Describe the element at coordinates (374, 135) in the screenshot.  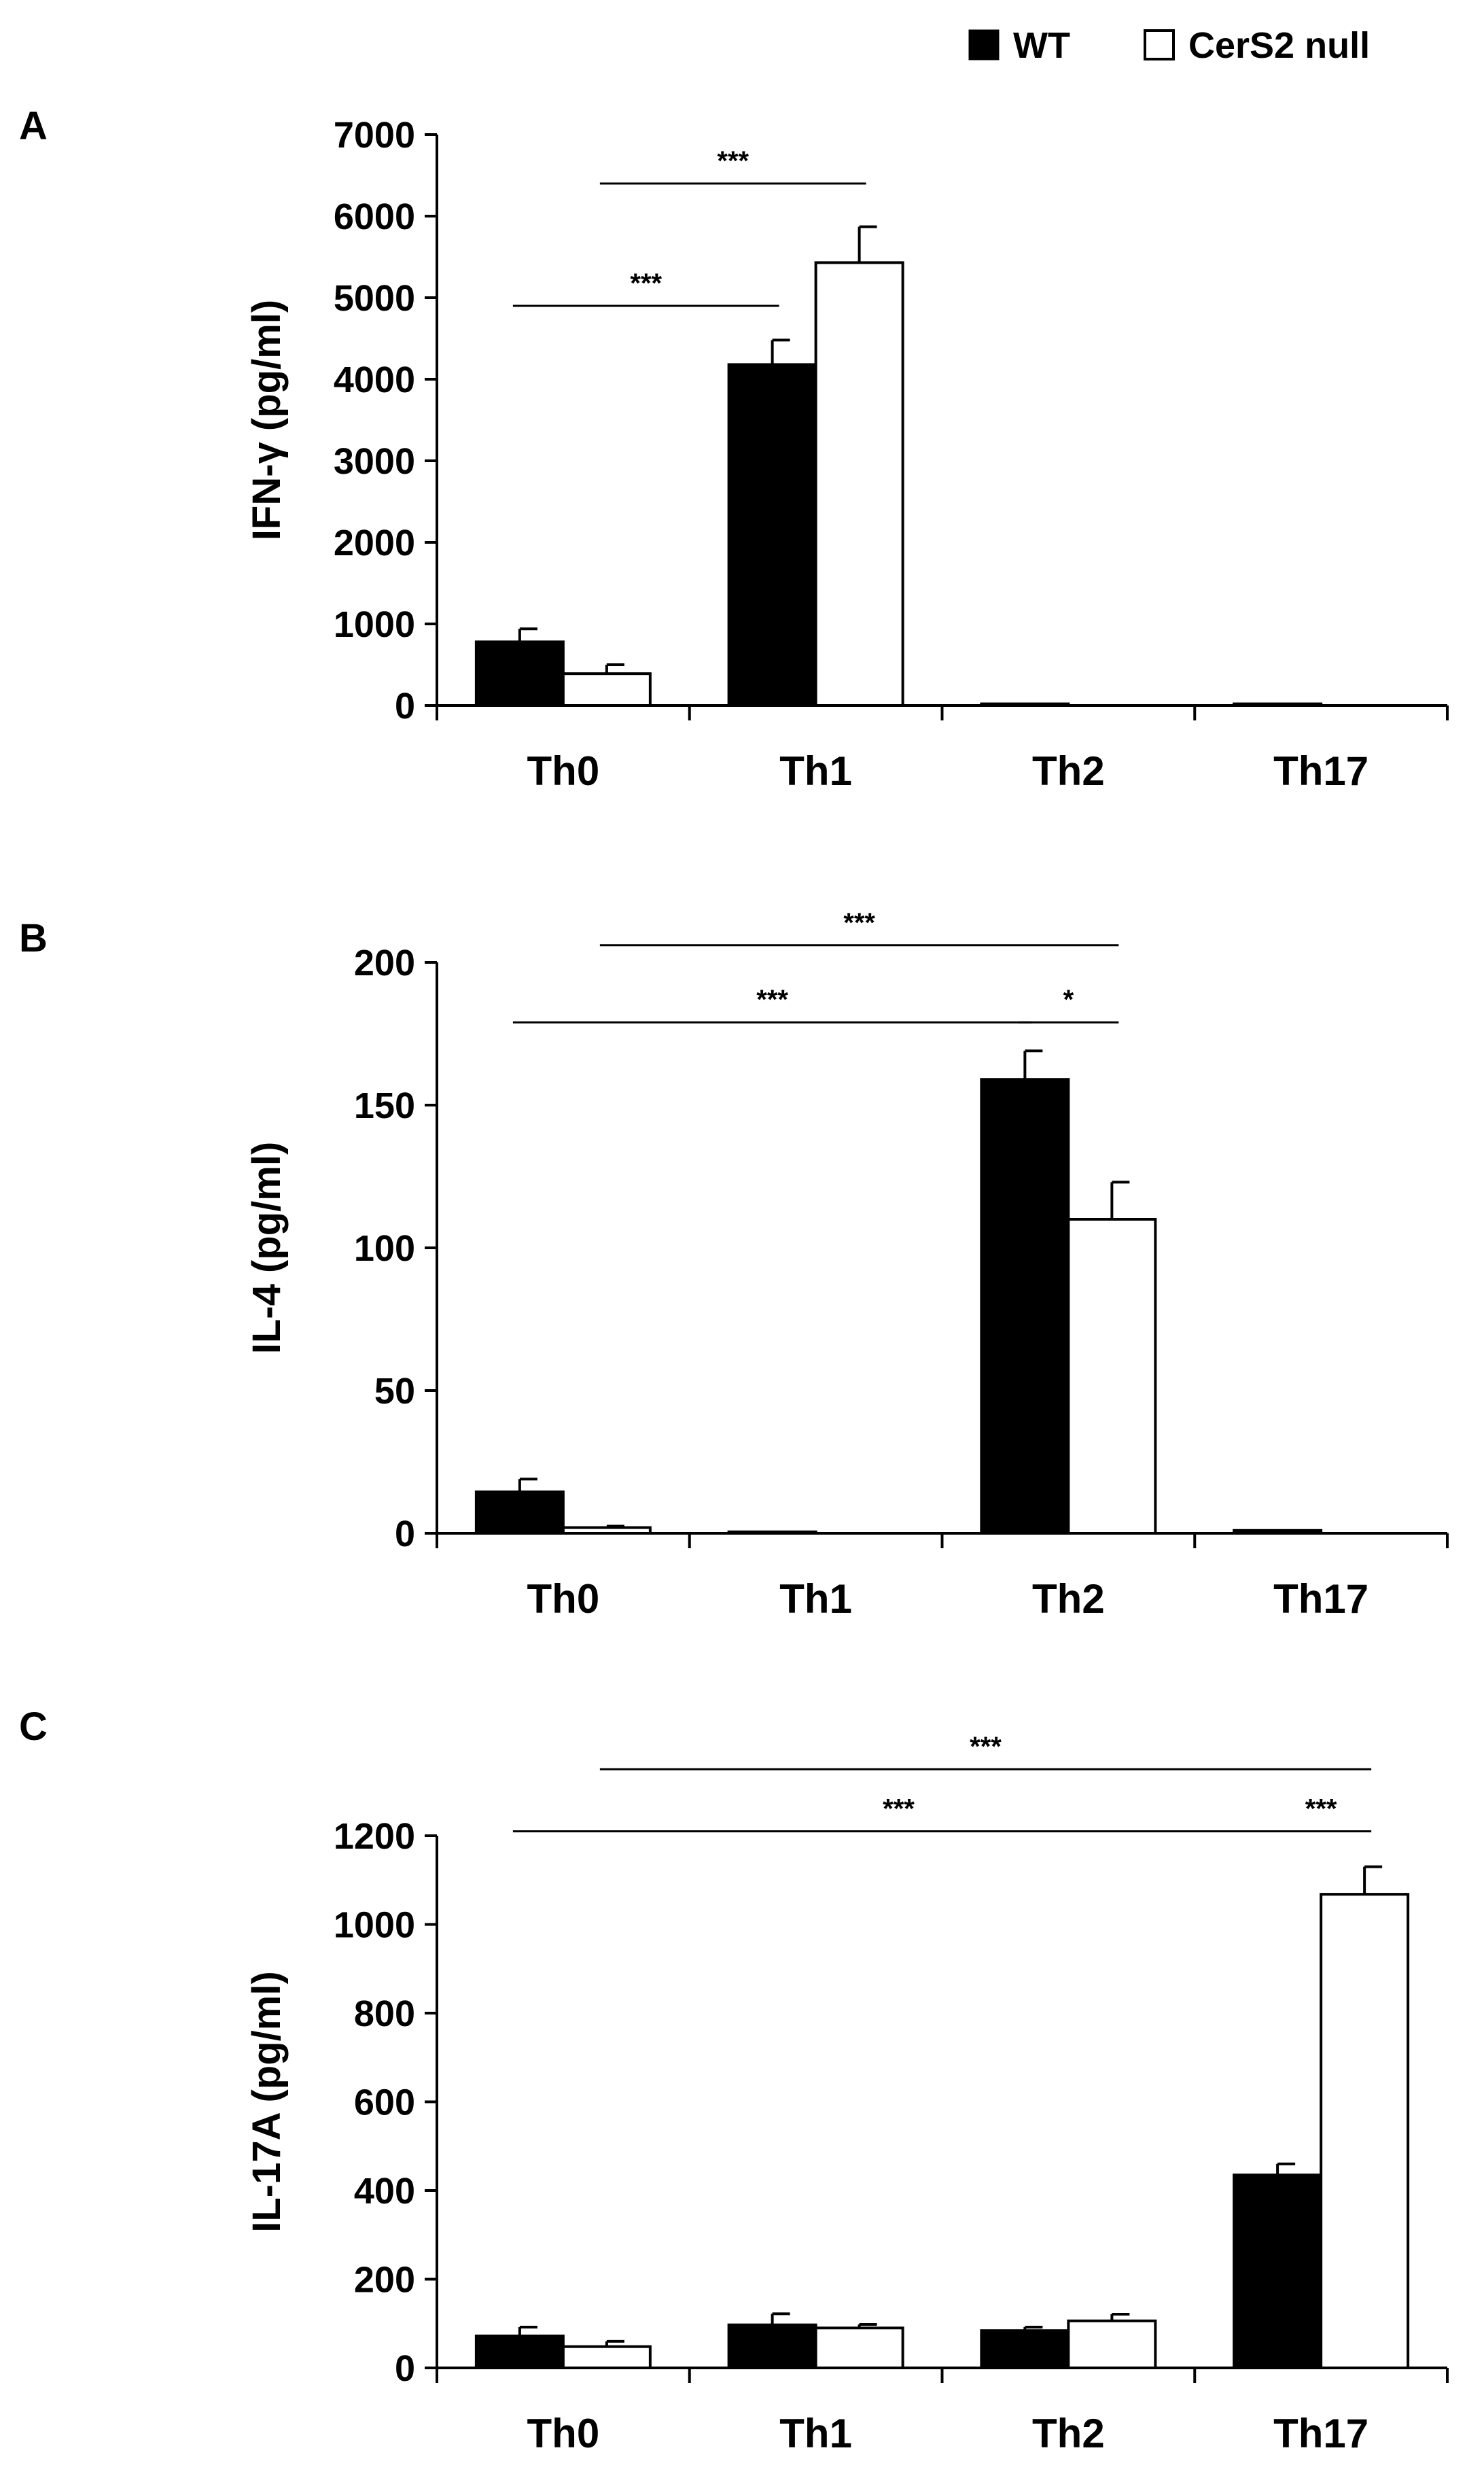
I see `y-tick-label: 7000` at that location.